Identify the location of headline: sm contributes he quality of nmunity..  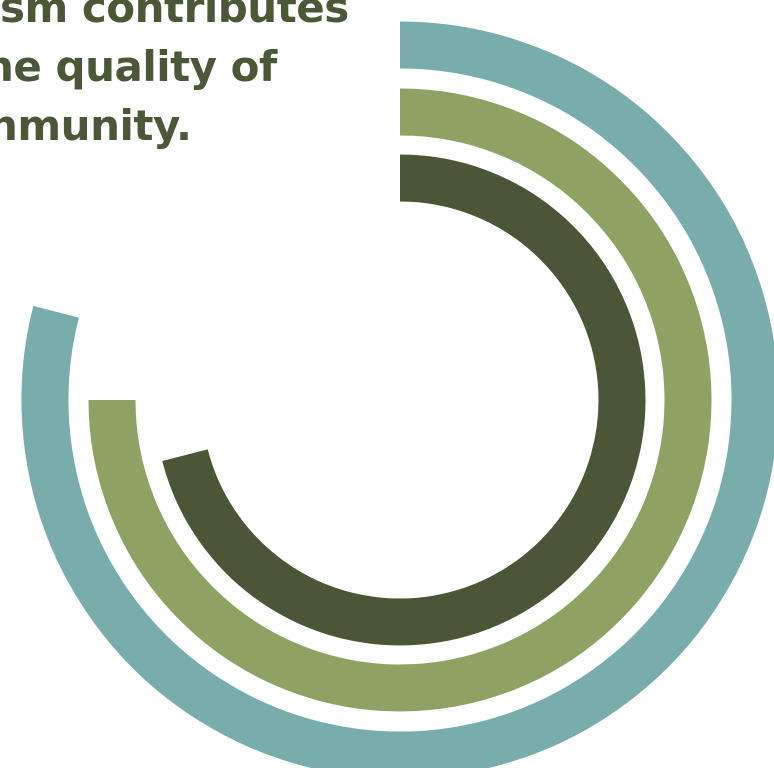
(174, 77).